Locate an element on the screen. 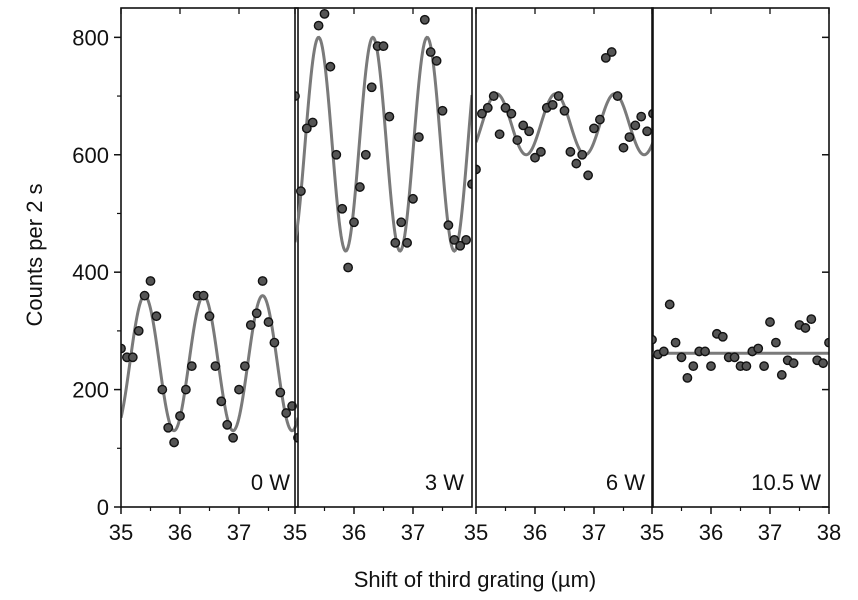 The height and width of the screenshot is (600, 858). y-tick-label: 800 is located at coordinates (90, 37).